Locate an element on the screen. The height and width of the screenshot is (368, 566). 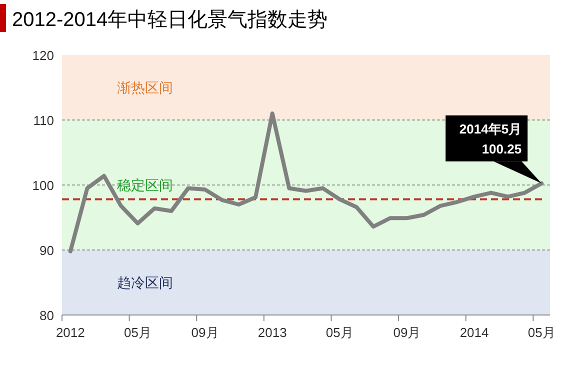
y-tick-label: 80 is located at coordinates (47, 315).